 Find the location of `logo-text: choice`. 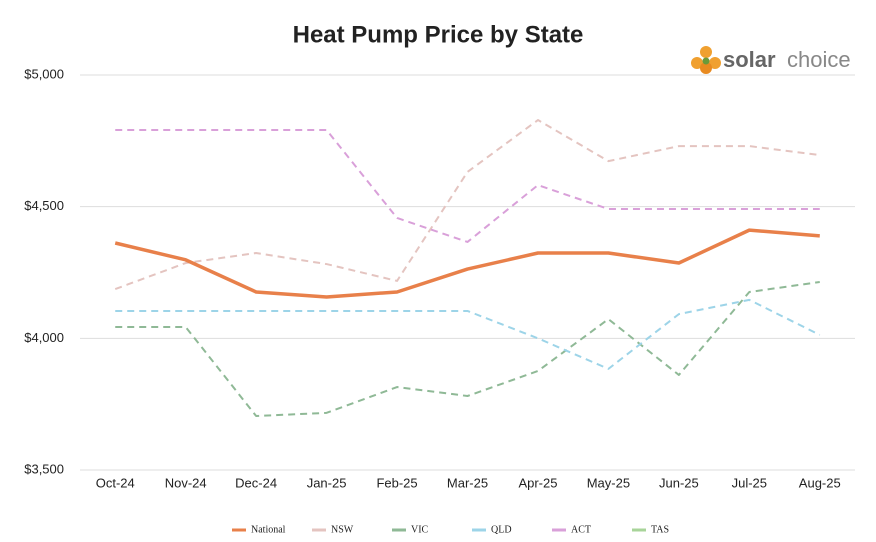

logo-text: choice is located at coordinates (819, 59).